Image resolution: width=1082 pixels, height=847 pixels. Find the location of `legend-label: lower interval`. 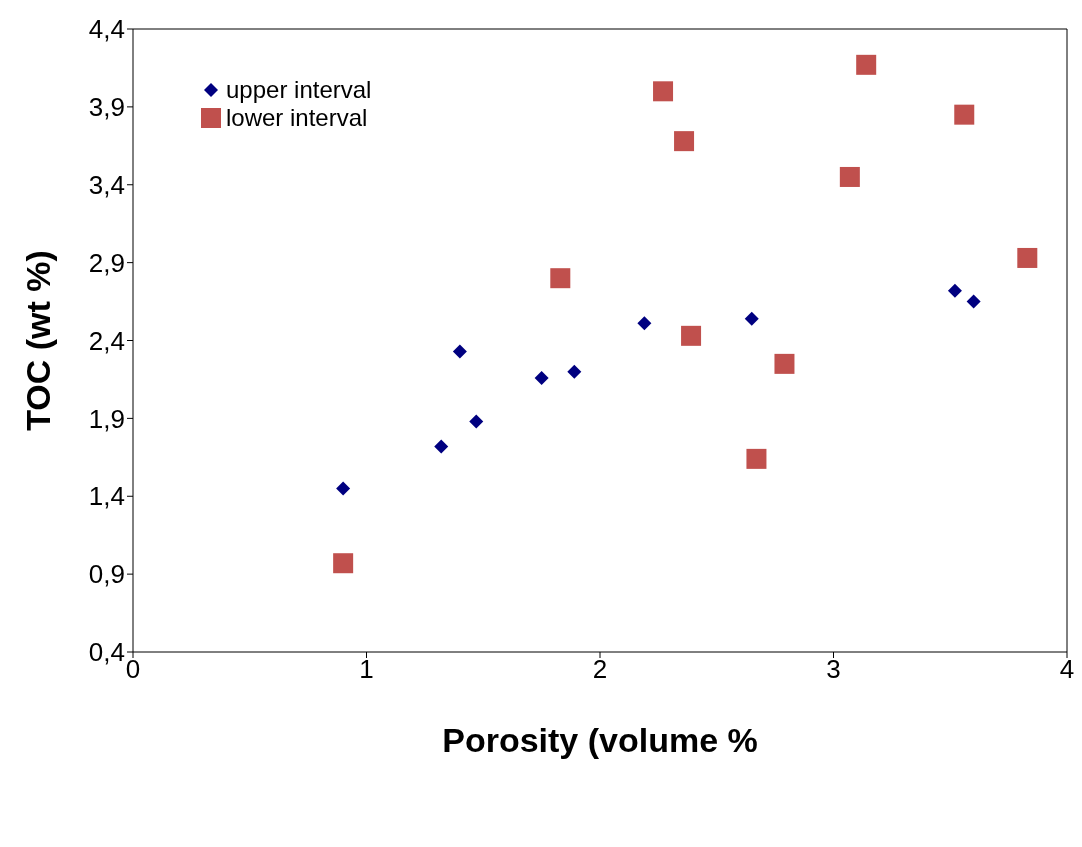

legend-label: lower interval is located at coordinates (297, 118).